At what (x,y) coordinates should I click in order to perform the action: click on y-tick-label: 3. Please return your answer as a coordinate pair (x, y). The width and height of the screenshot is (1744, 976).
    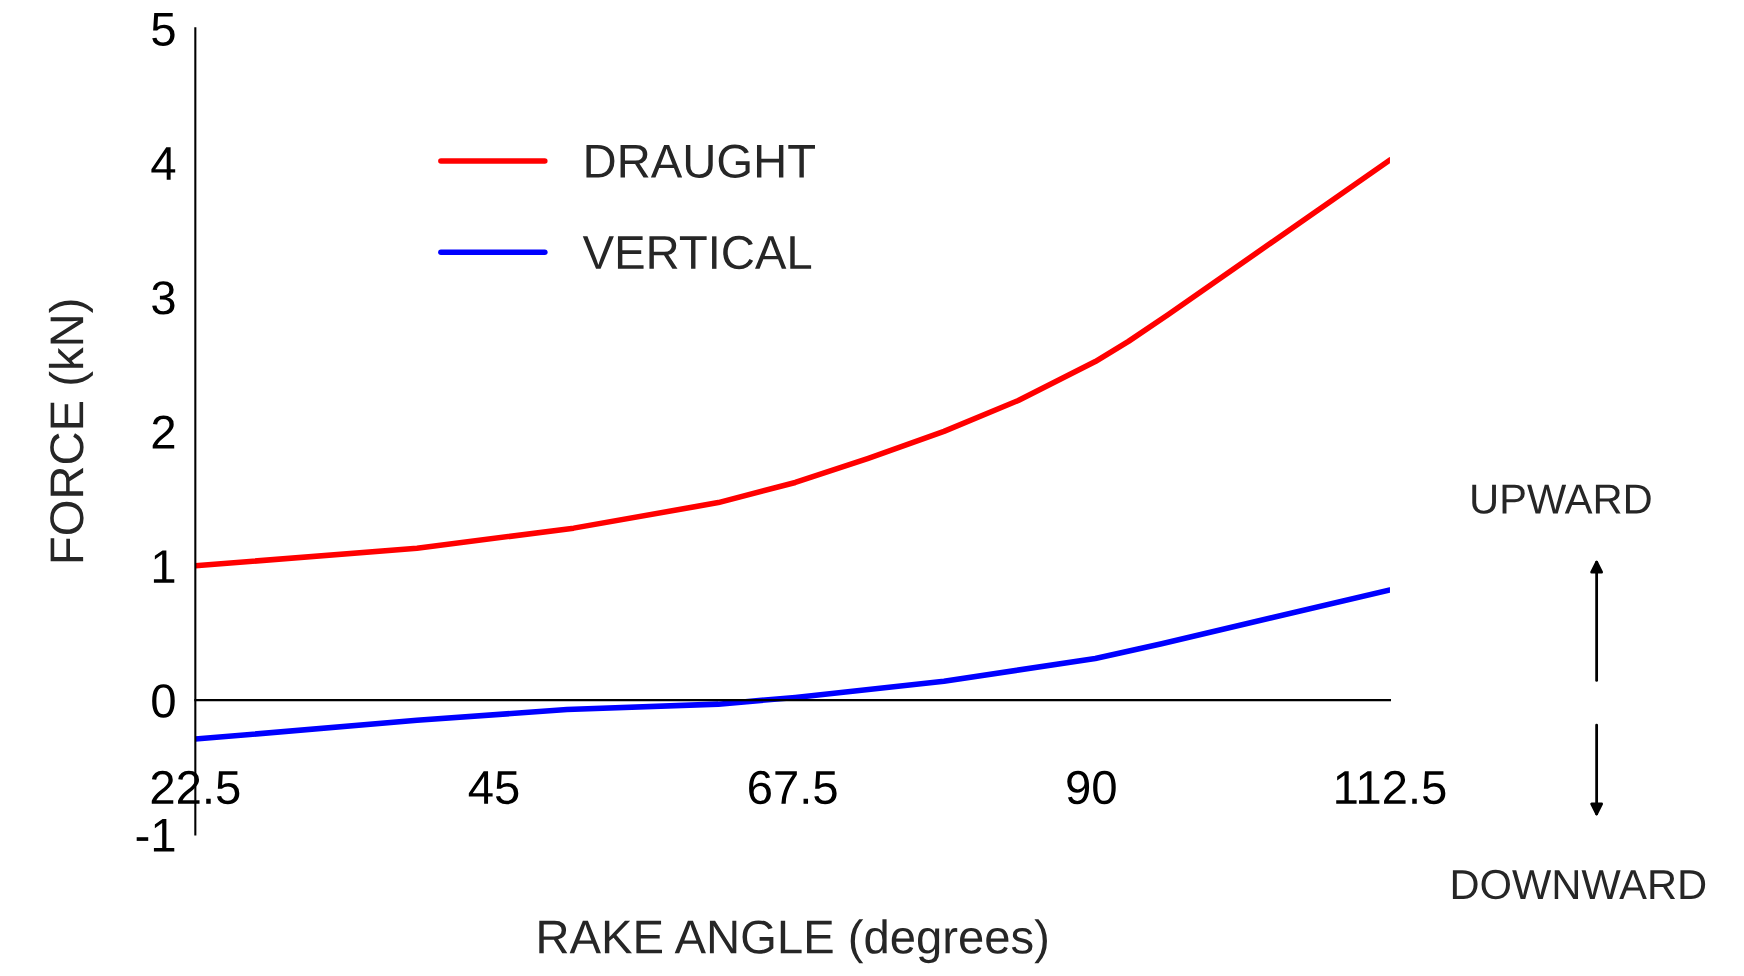
    Looking at the image, I should click on (163, 298).